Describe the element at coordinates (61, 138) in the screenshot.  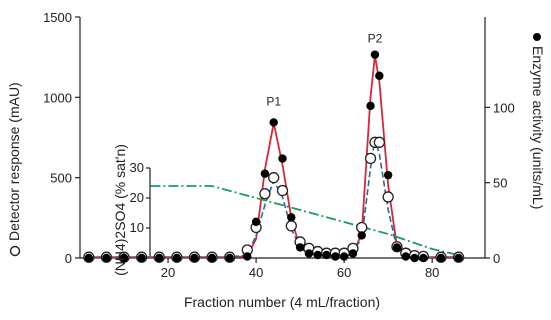
I see `left-y-ticks: 0 500 1000 1500` at that location.